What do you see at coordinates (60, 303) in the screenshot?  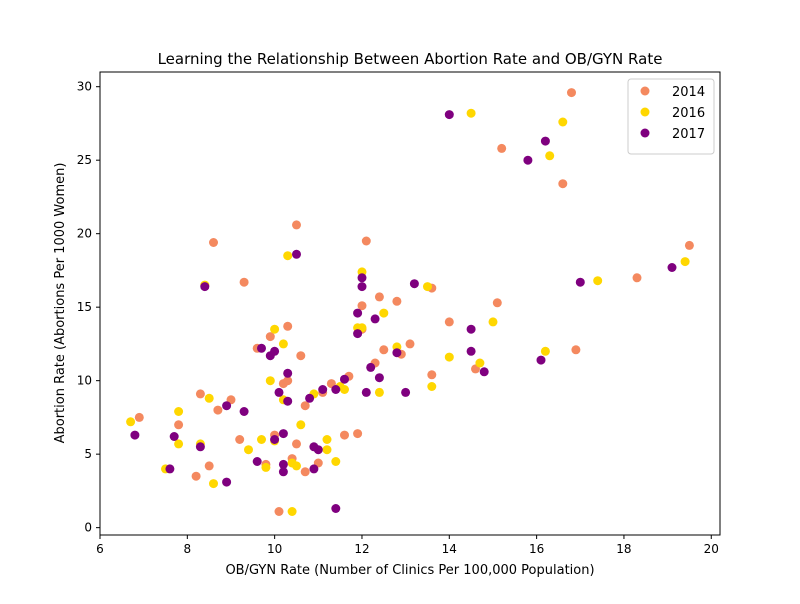 I see `y-axis-label: Abortion Rate (Abortions Per 1000 Women)` at bounding box center [60, 303].